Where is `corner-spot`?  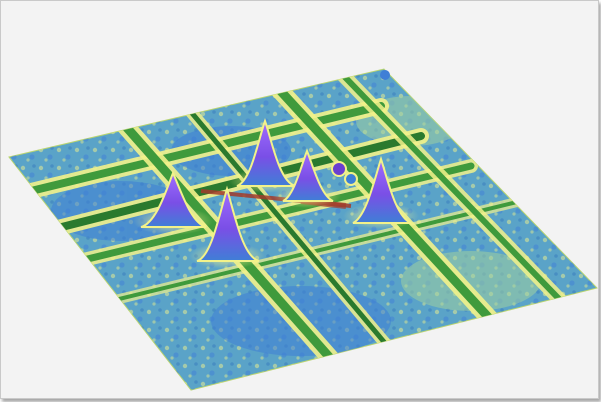
corner-spot is located at coordinates (385, 75).